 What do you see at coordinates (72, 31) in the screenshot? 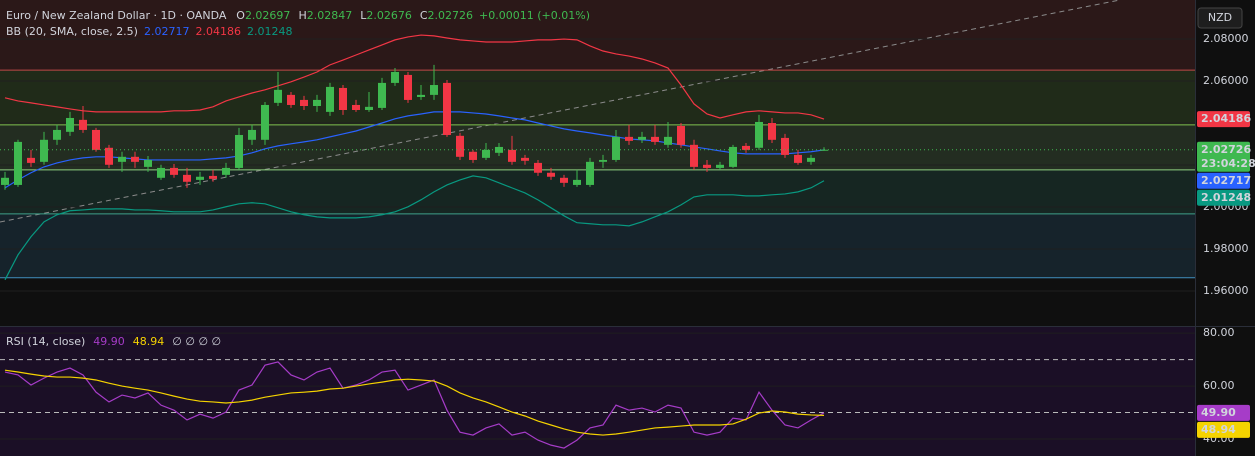
I see `indicator-name: BB (20, SMA, close, 2.5)` at bounding box center [72, 31].